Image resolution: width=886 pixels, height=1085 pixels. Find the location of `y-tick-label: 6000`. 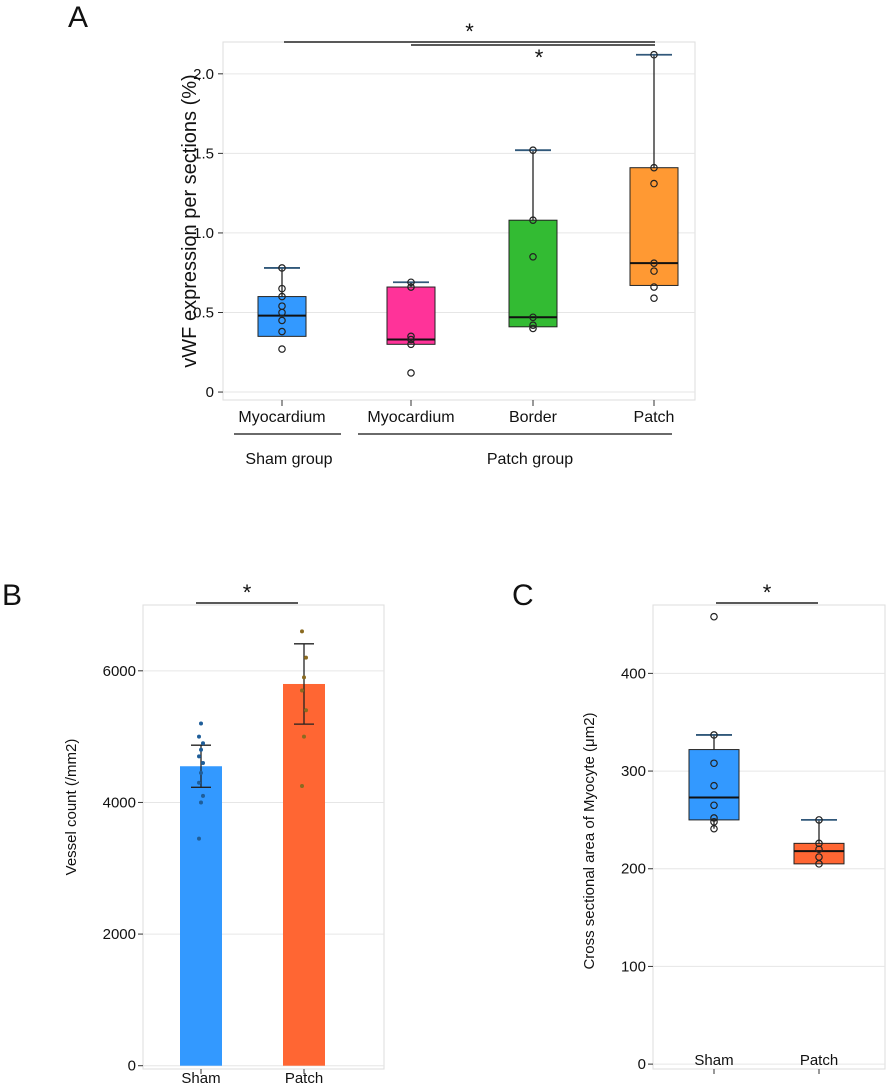

y-tick-label: 6000 is located at coordinates (119, 671).